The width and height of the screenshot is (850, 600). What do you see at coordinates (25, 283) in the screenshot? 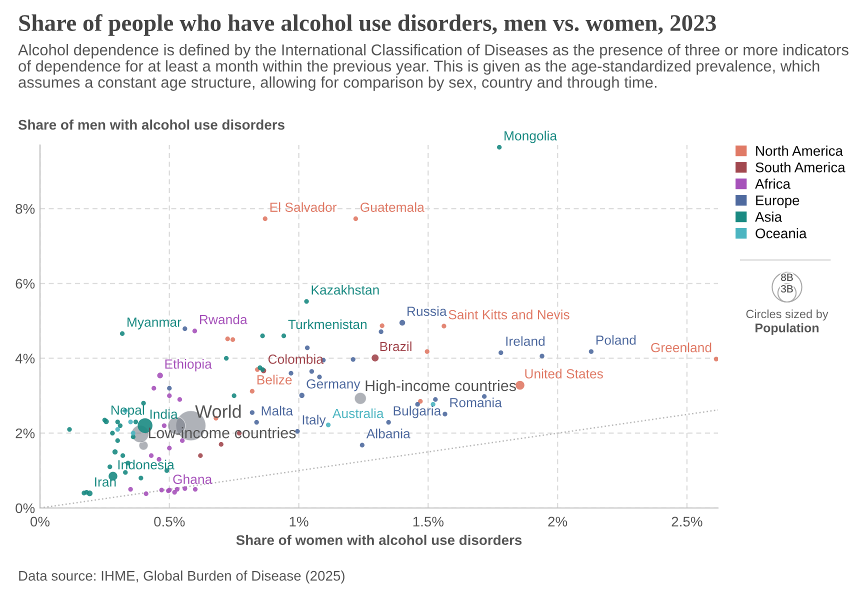
I see `y-tick-label: 6%` at bounding box center [25, 283].